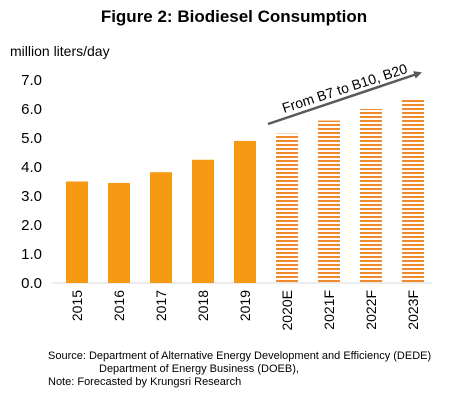  What do you see at coordinates (203, 305) in the screenshot?
I see `x-tick-label: 2018` at bounding box center [203, 305].